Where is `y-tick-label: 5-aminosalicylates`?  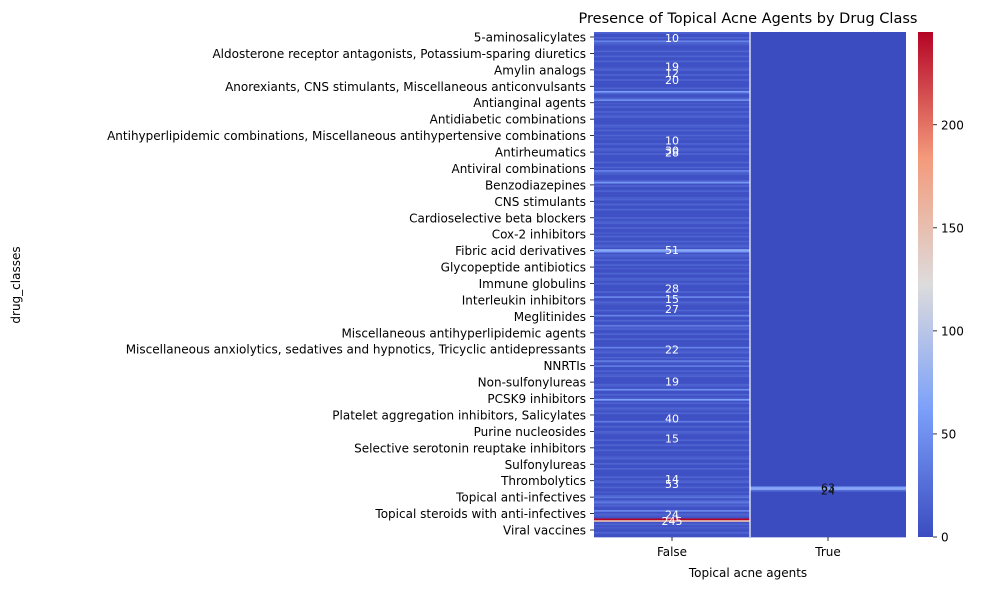 y-tick-label: 5-aminosalicylates is located at coordinates (530, 38).